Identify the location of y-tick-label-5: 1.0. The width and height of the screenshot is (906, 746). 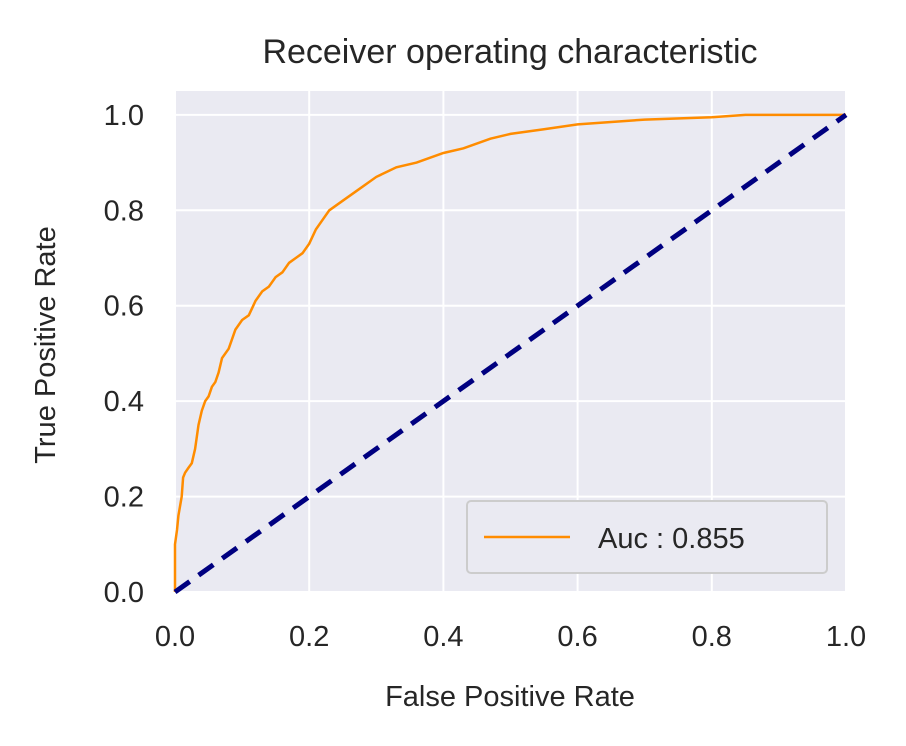
(124, 116).